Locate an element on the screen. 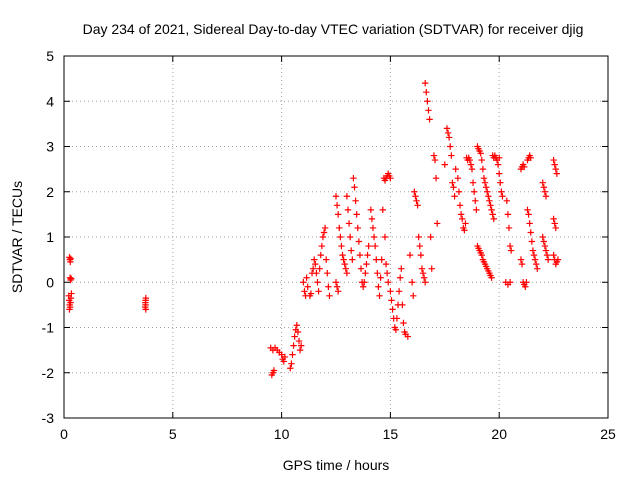 Image resolution: width=640 pixels, height=480 pixels. x-tick-label: 5 is located at coordinates (173, 434).